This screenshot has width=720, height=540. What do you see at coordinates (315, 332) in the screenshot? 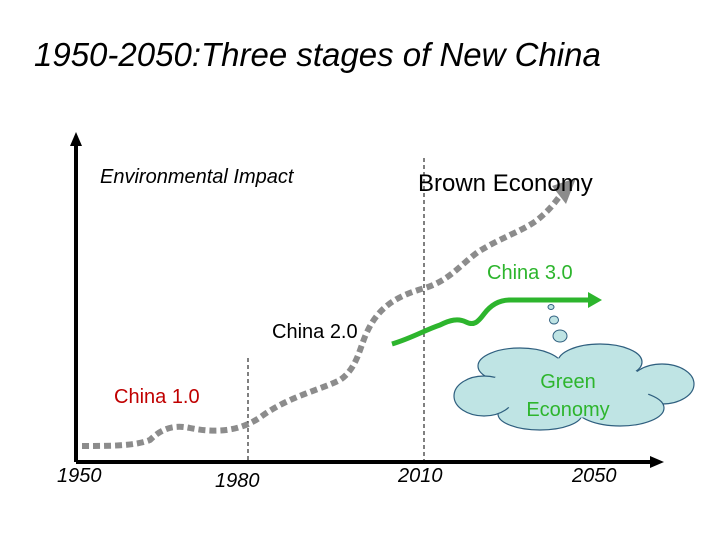
I see `china-2-label: China 2.0` at bounding box center [315, 332].